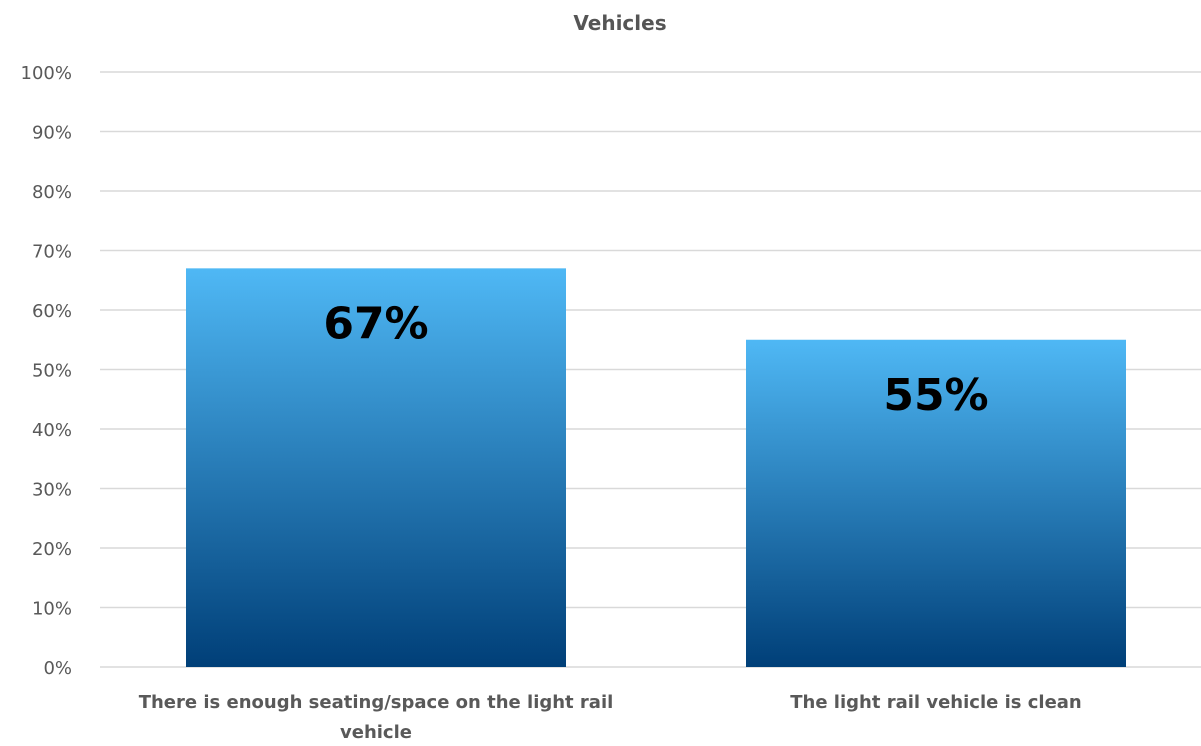 This screenshot has height=746, width=1201. What do you see at coordinates (46, 73) in the screenshot?
I see `y-tick-label: 100%` at bounding box center [46, 73].